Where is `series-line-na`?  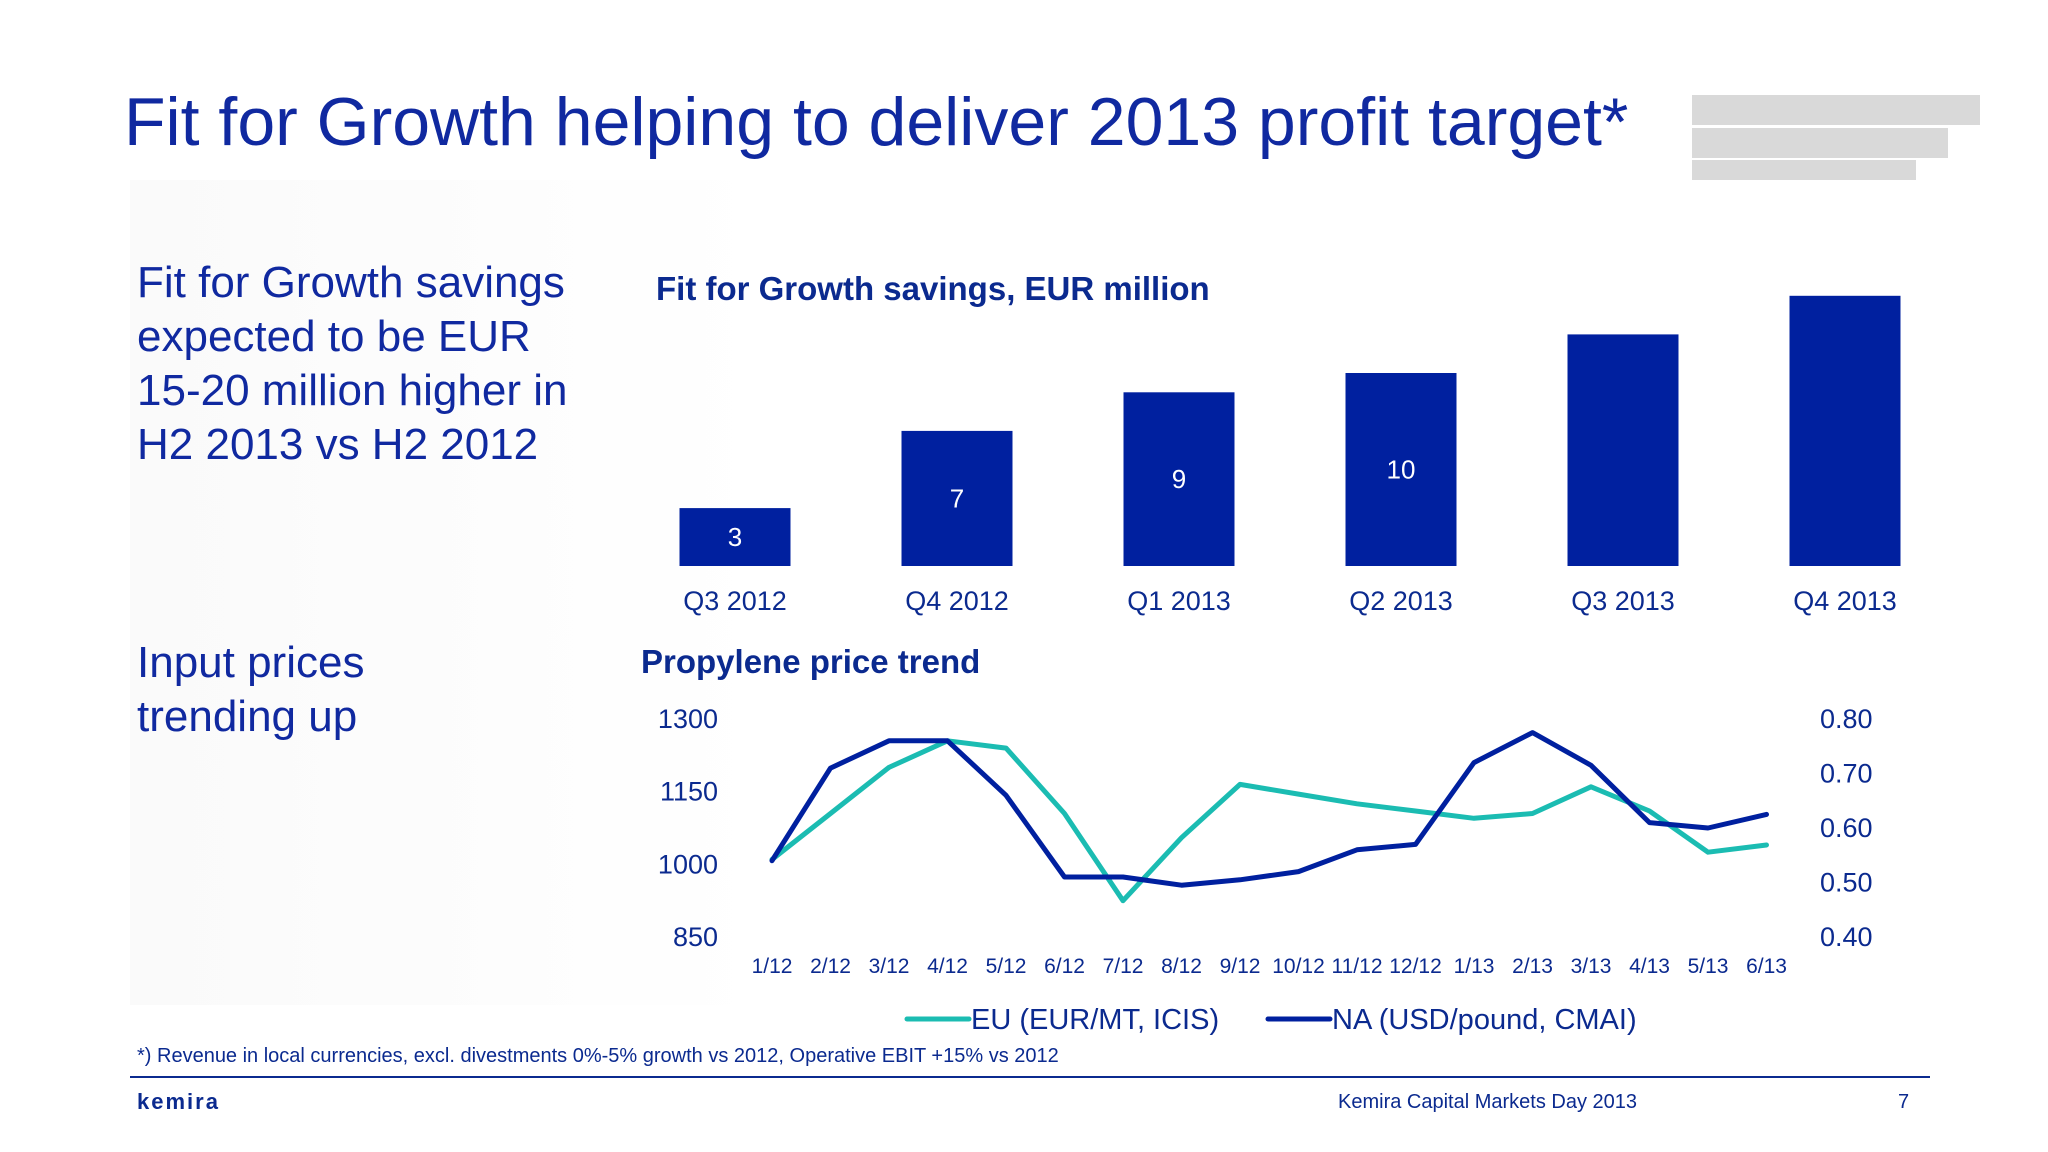
series-line-na is located at coordinates (1269, 809).